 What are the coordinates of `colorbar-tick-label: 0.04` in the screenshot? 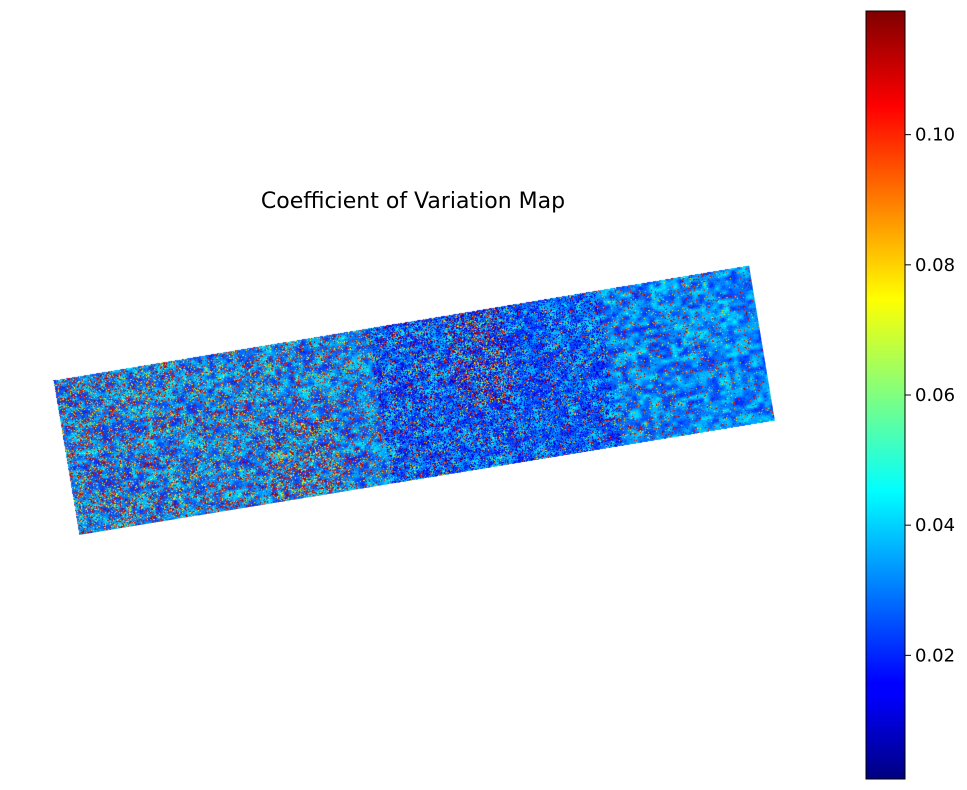 It's located at (935, 525).